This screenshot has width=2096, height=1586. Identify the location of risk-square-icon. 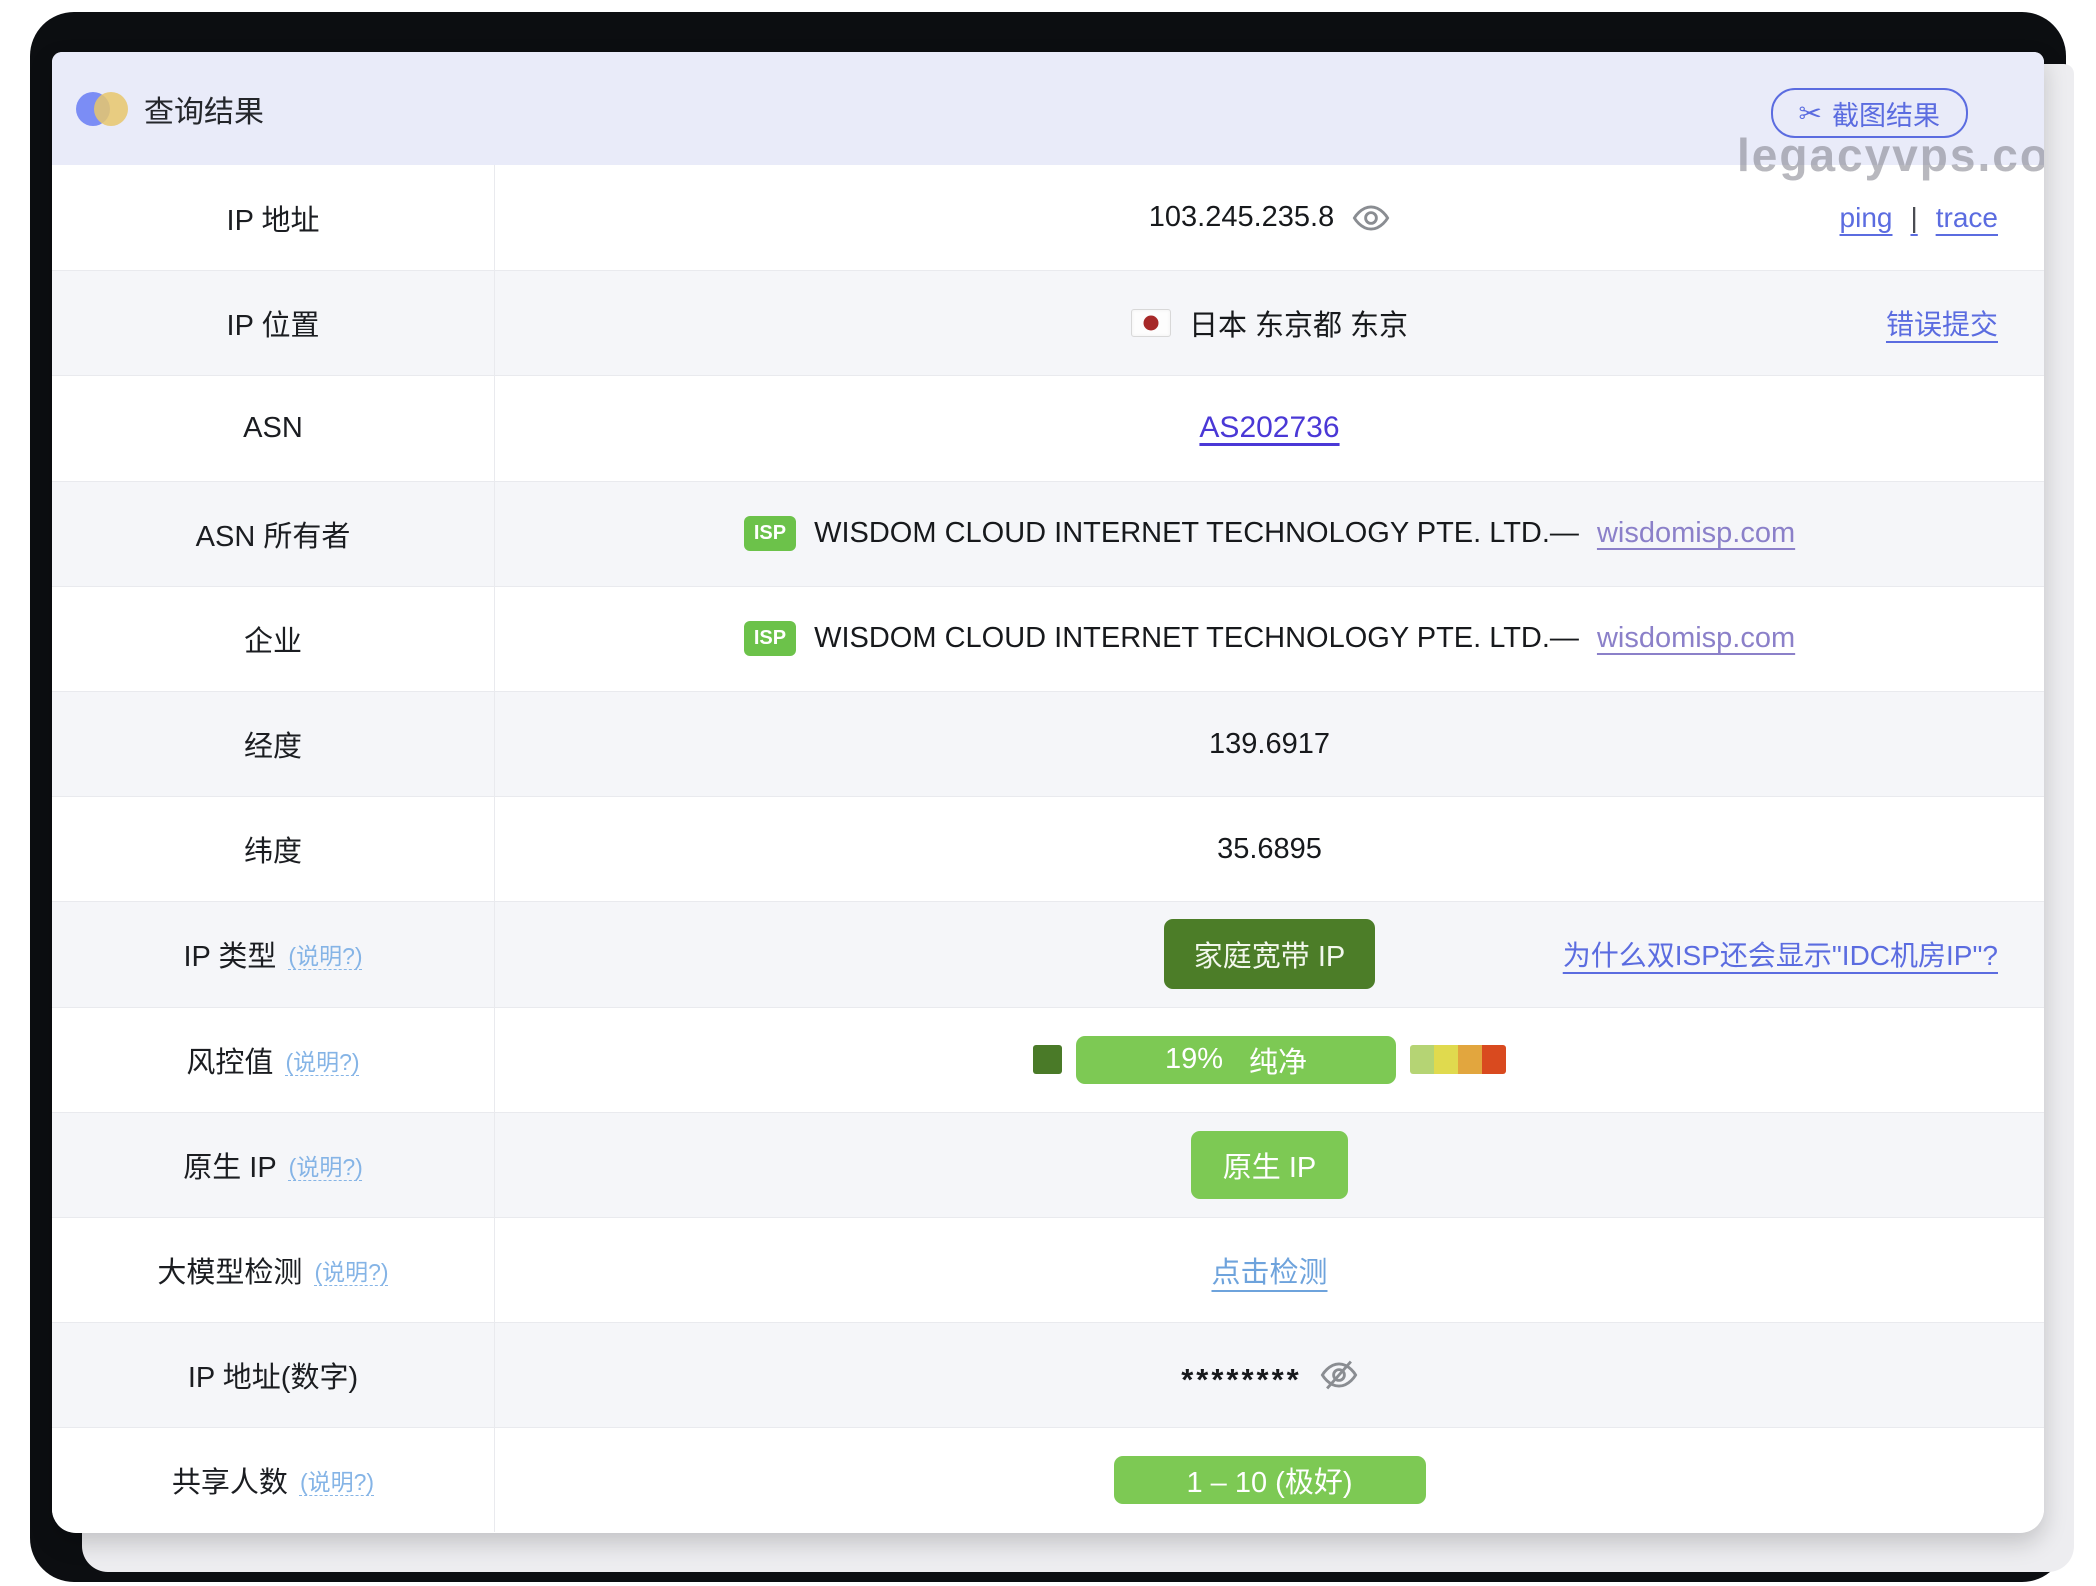
(1047, 1060).